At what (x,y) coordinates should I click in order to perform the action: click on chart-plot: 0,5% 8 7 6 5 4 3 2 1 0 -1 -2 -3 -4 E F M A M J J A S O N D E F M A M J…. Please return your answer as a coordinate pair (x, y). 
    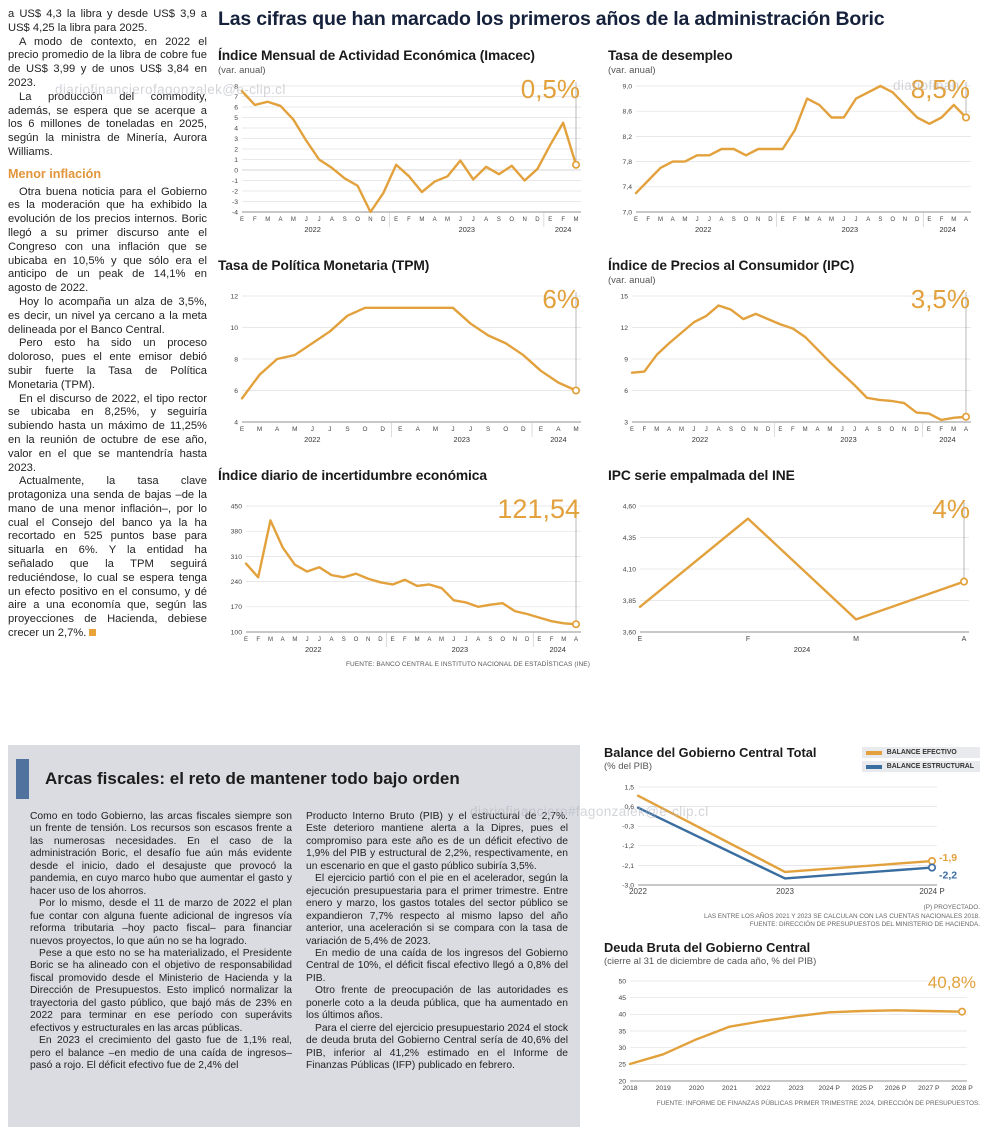
    Looking at the image, I should click on (404, 156).